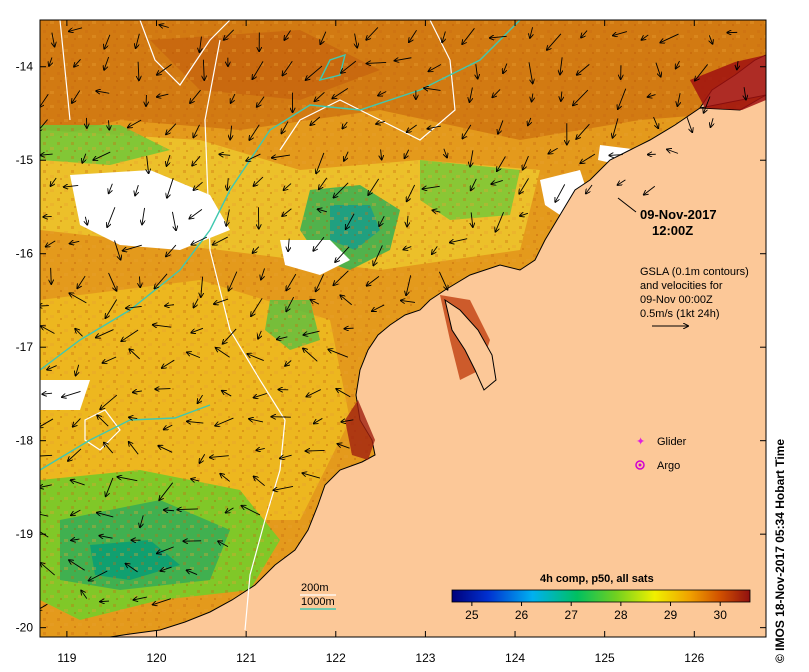  I want to click on lon-tick-label: 123, so click(425, 658).